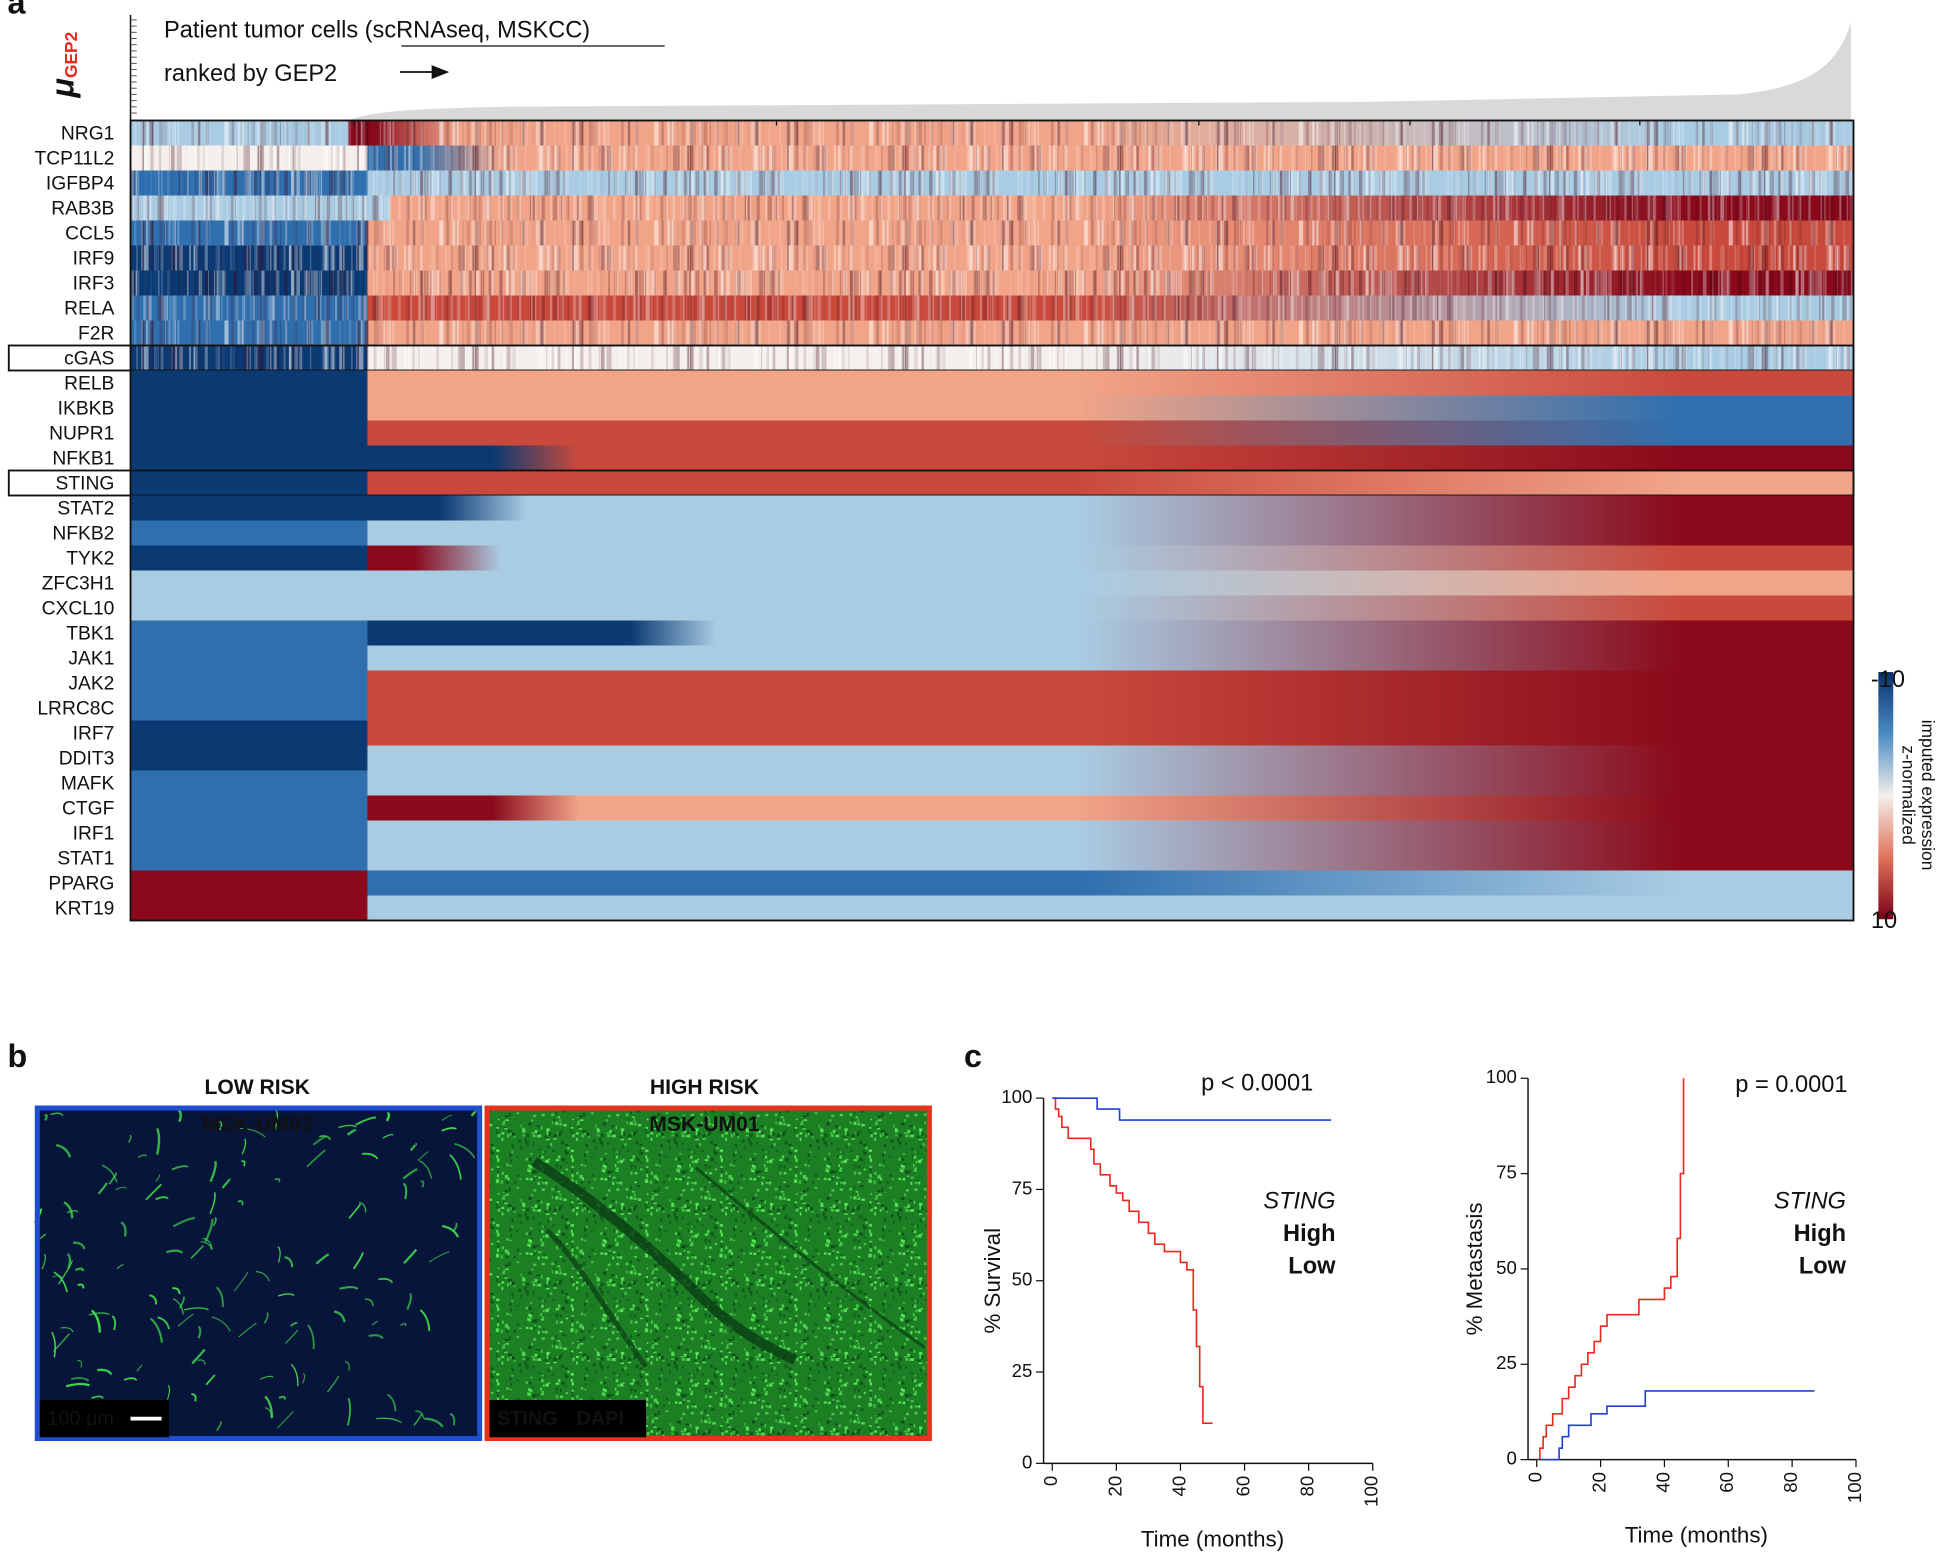 Image resolution: width=1948 pixels, height=1559 pixels. Describe the element at coordinates (1299, 1202) in the screenshot. I see `legend-title: STING` at that location.